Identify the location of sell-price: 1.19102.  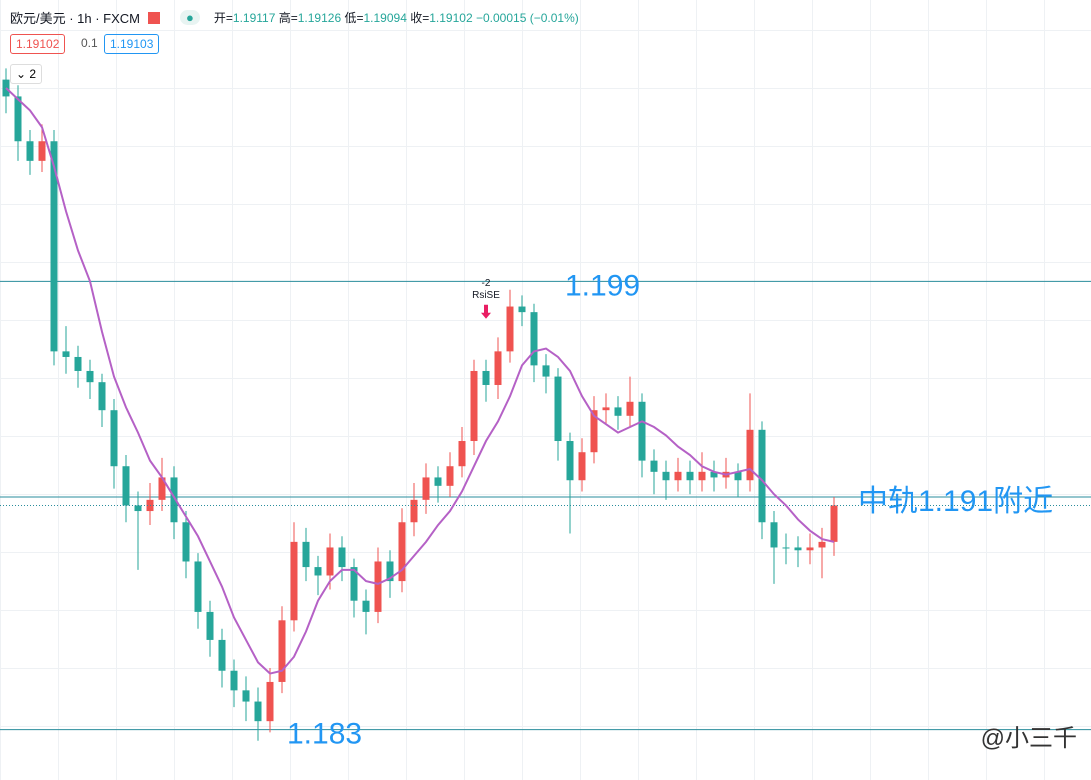
(38, 44).